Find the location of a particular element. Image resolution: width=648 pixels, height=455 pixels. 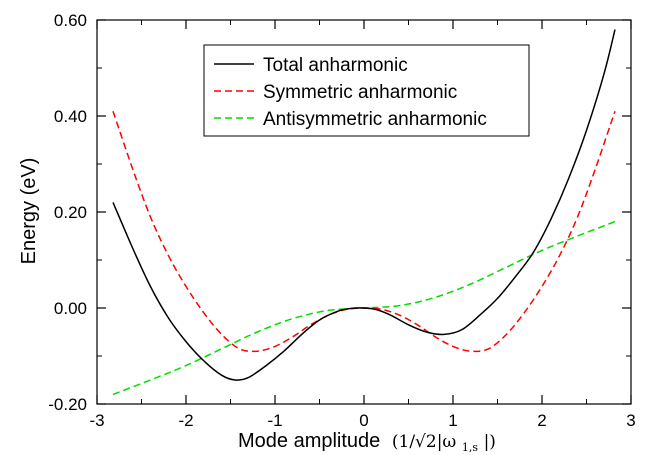

x-tick-label: 3 is located at coordinates (630, 420).